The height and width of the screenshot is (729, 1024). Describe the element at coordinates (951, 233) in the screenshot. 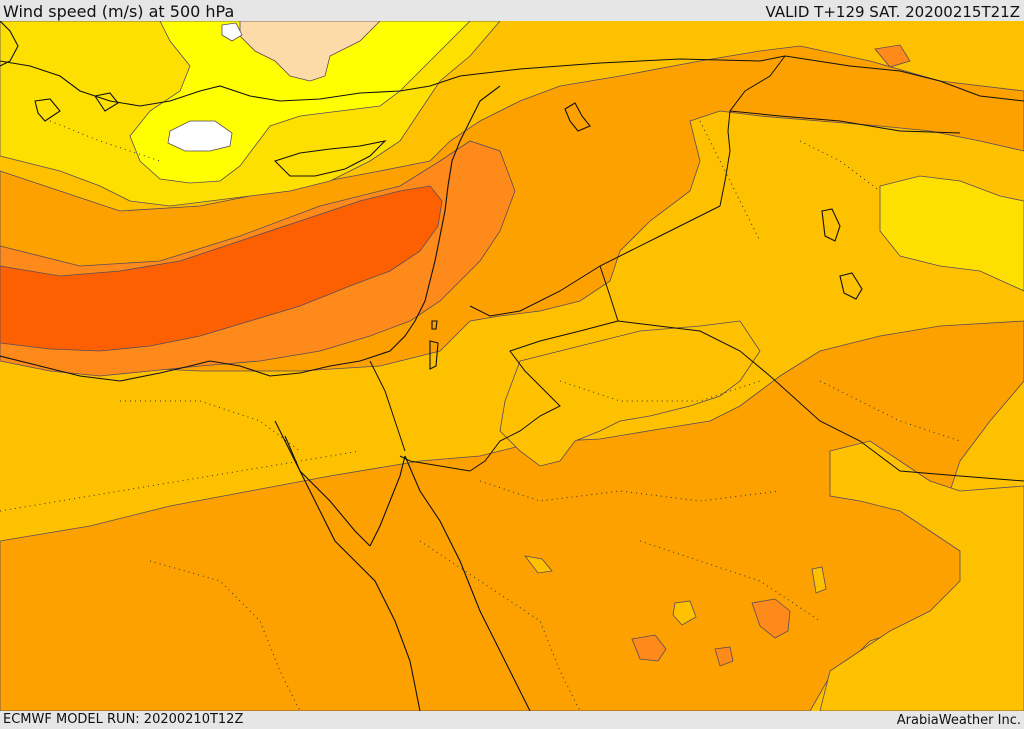

I see `gold-patch-ne` at that location.